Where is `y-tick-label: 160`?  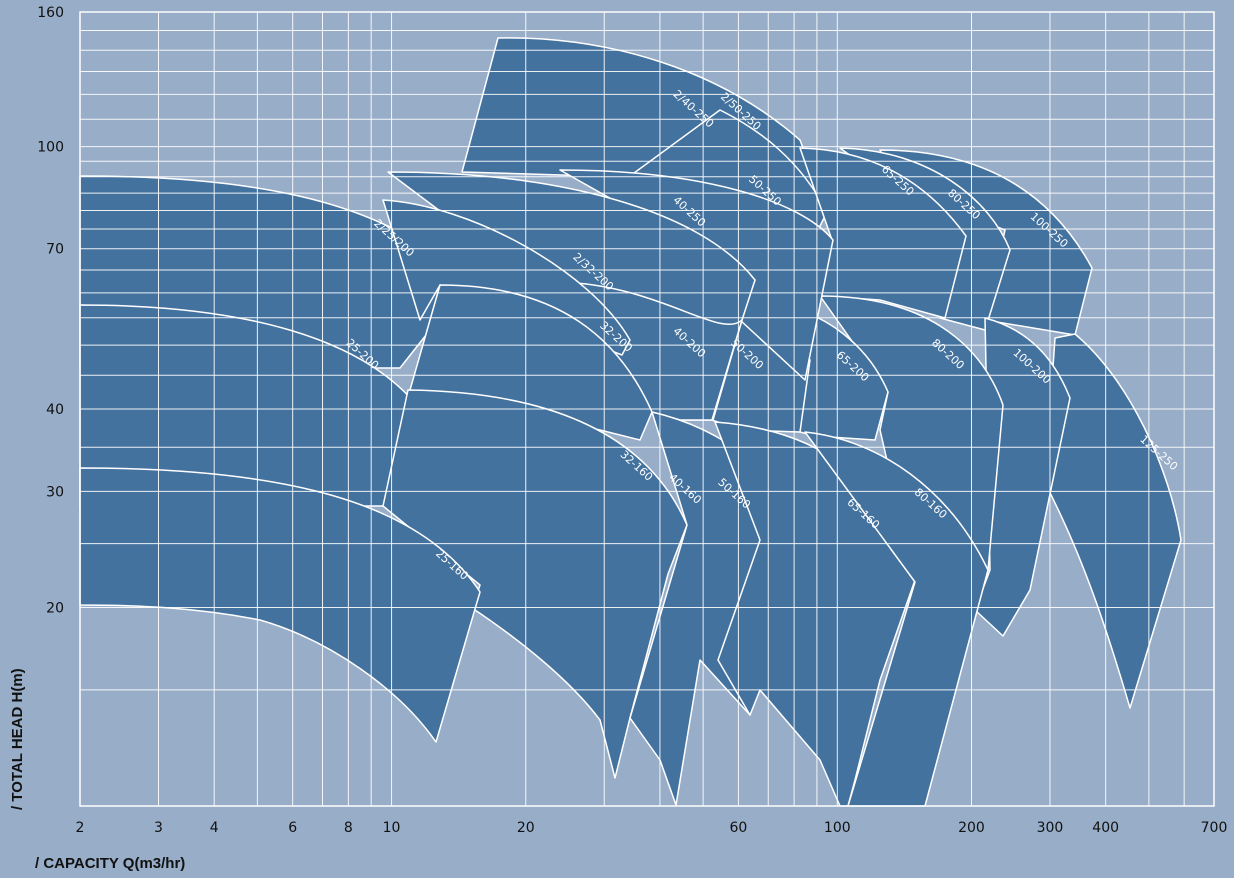 y-tick-label: 160 is located at coordinates (50, 13).